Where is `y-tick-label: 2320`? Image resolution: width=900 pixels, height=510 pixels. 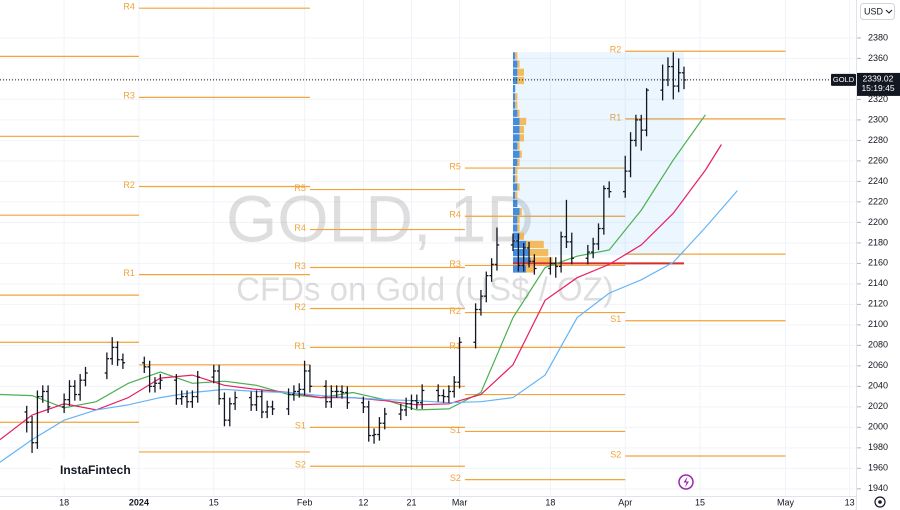 y-tick-label: 2320 is located at coordinates (878, 99).